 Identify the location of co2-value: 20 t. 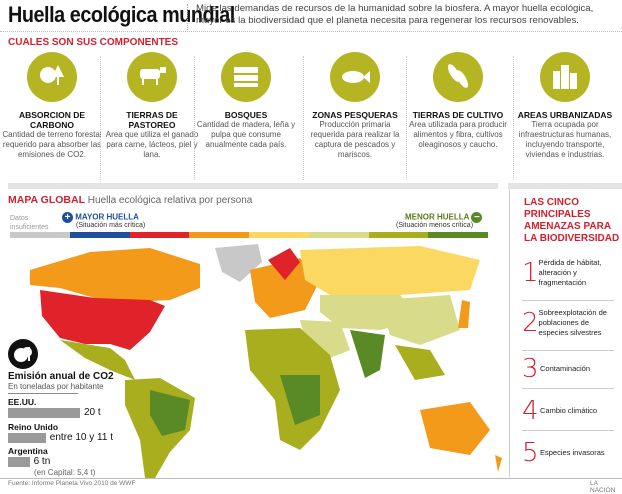
(92, 412).